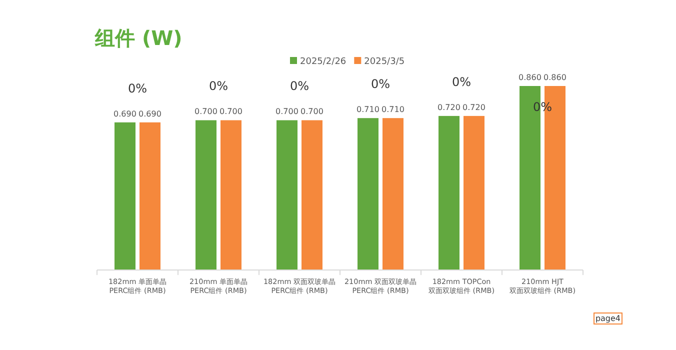 This screenshot has width=676, height=350. Describe the element at coordinates (384, 62) in the screenshot. I see `legend-label: 2025/3/5` at that location.